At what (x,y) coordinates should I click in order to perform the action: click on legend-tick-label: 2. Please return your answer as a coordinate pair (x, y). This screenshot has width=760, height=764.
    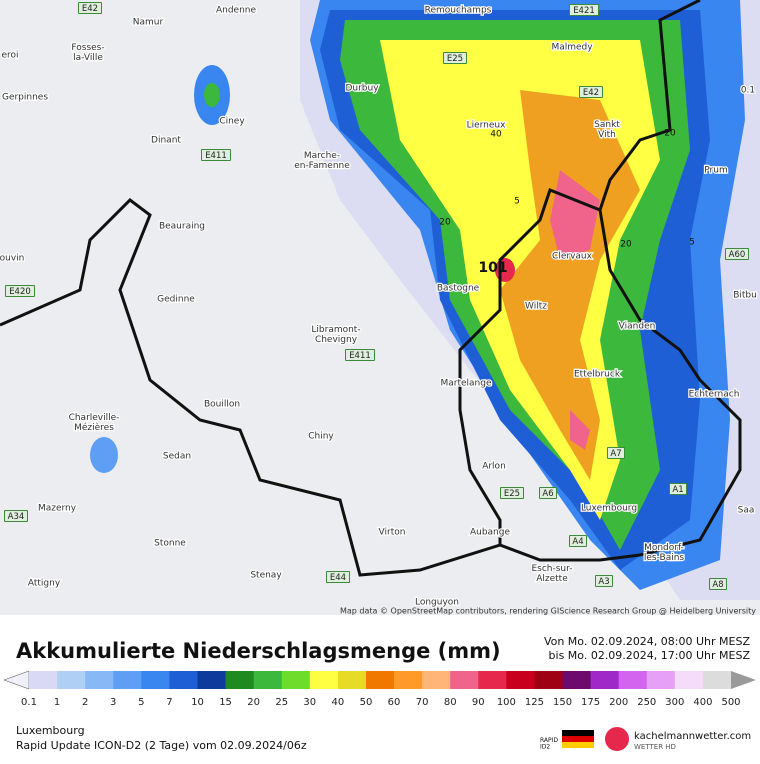
    Looking at the image, I should click on (85, 702).